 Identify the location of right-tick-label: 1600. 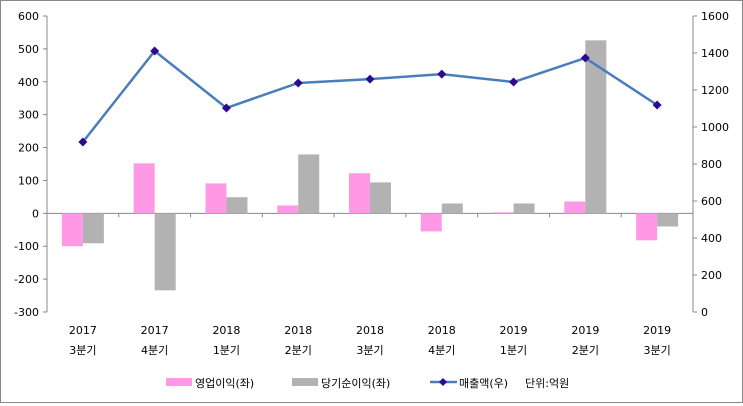
(715, 16).